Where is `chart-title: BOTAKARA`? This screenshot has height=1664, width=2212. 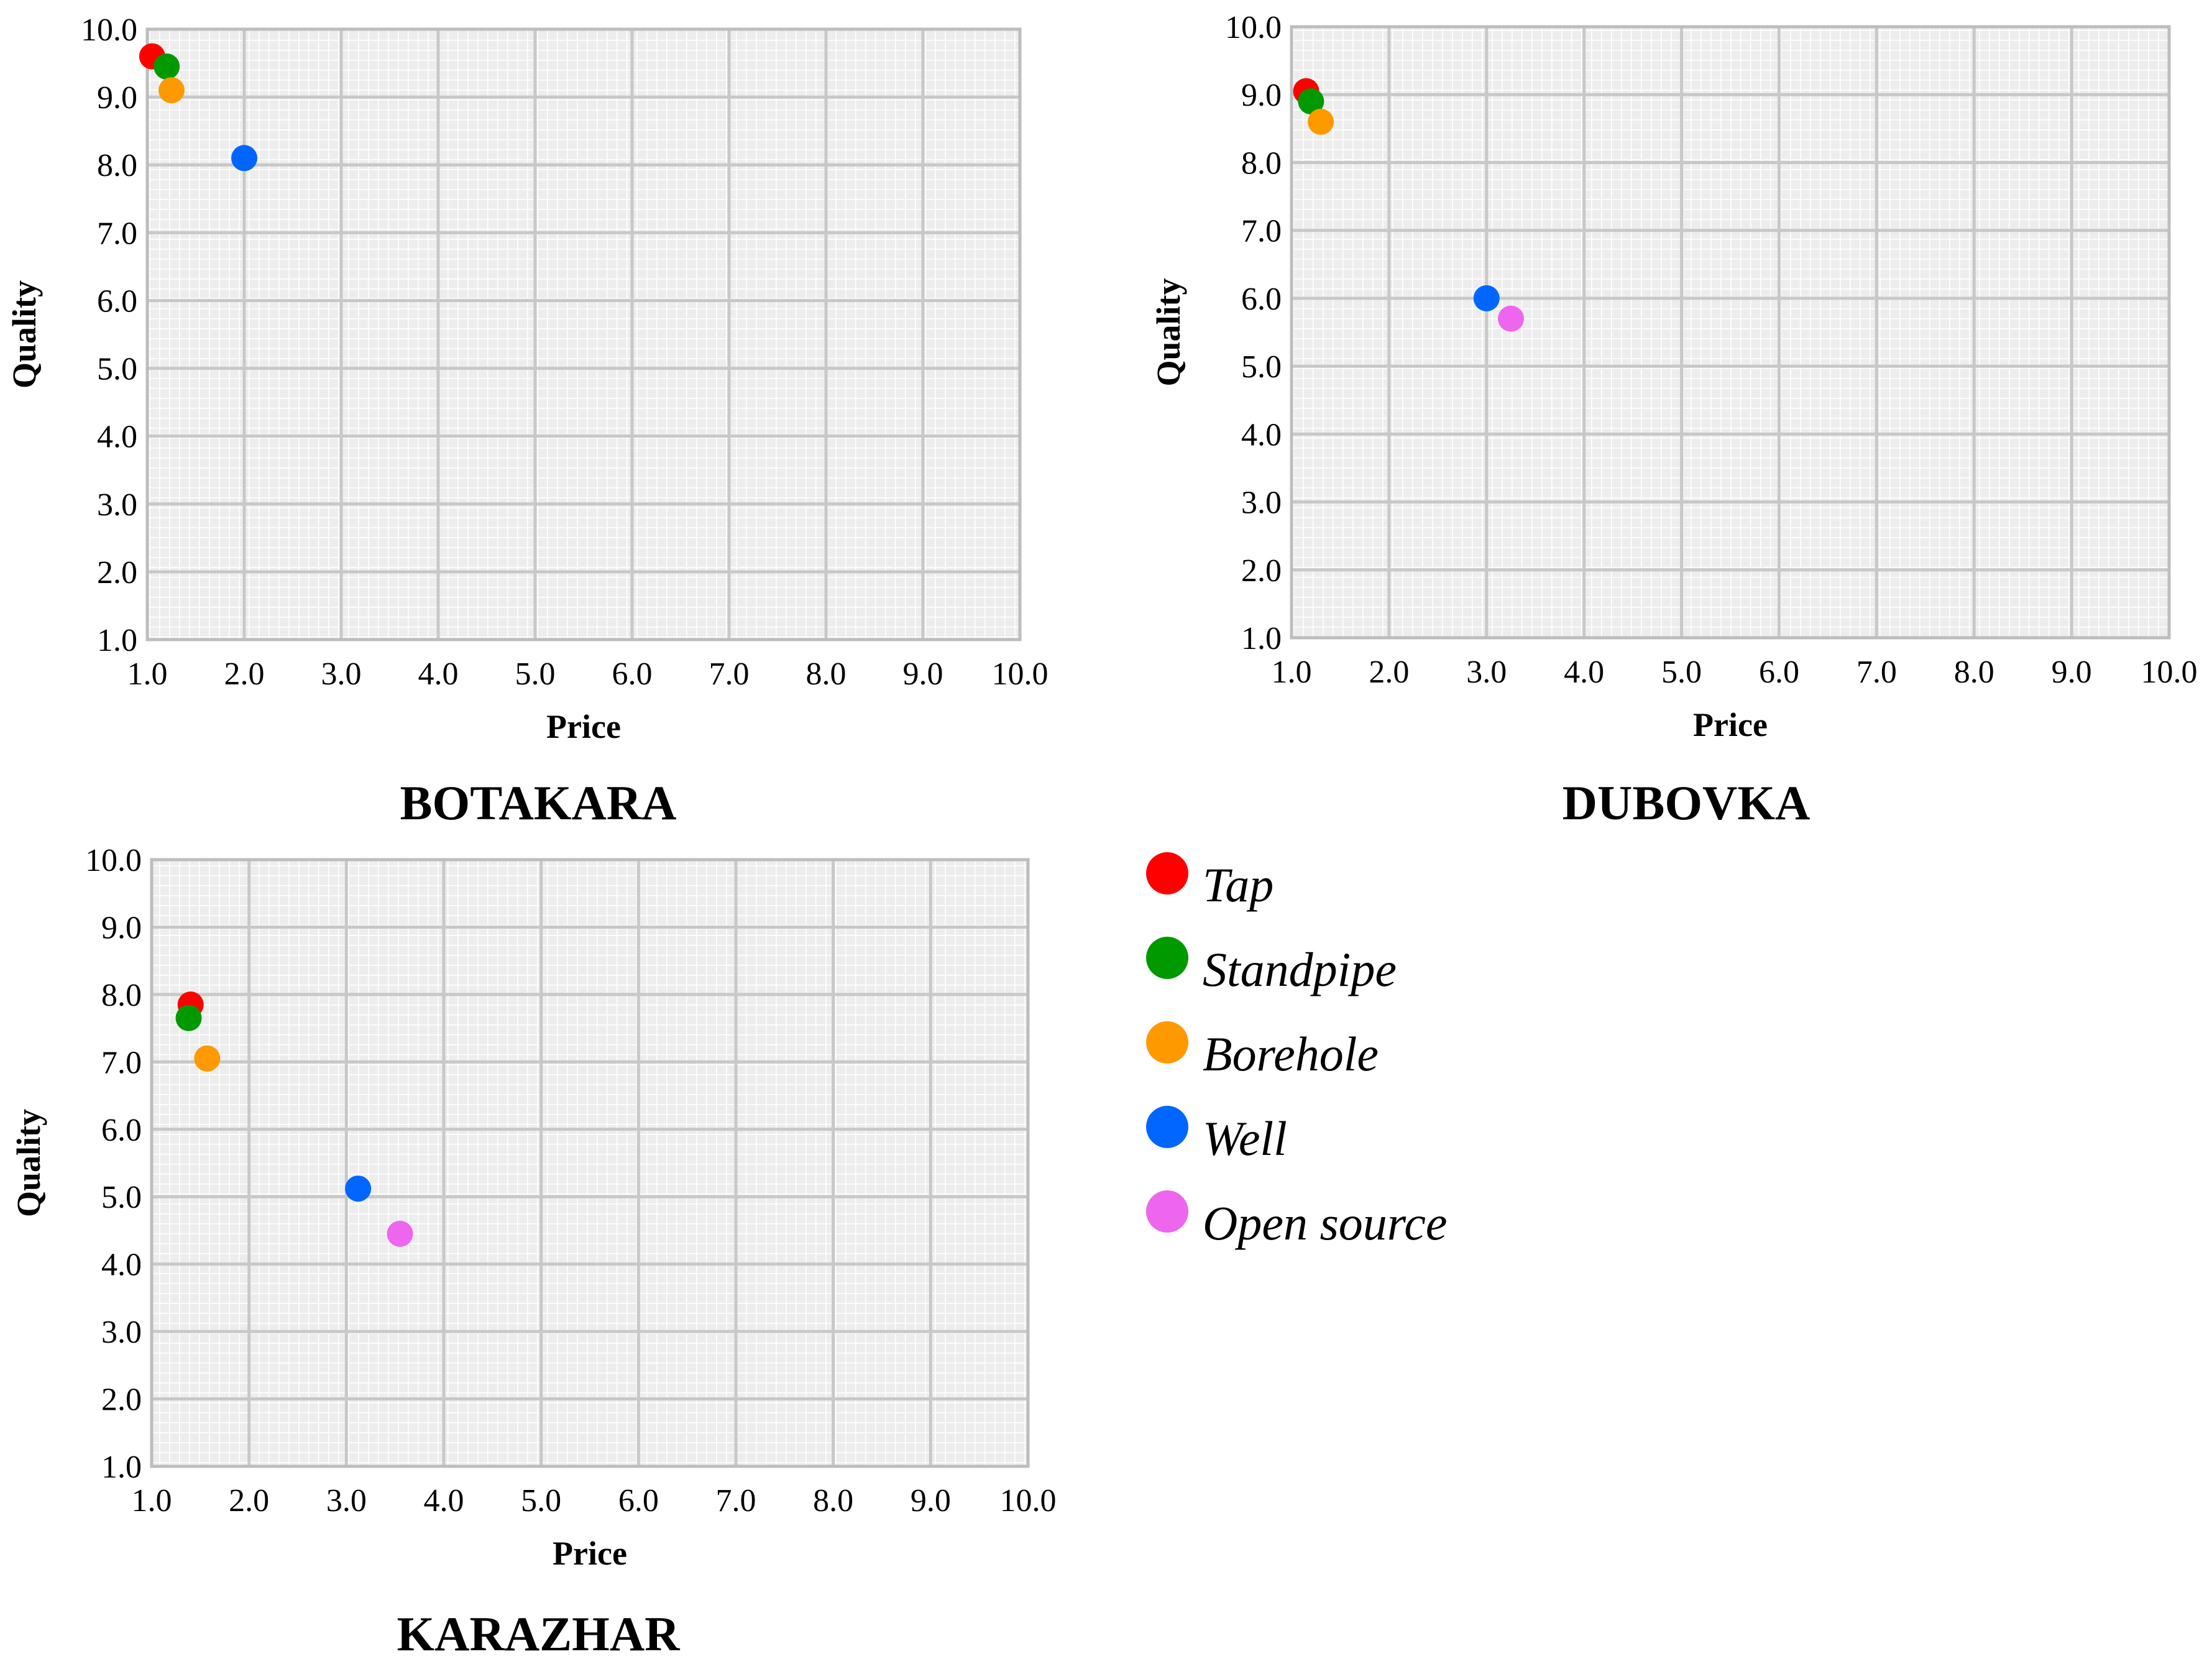
chart-title: BOTAKARA is located at coordinates (538, 803).